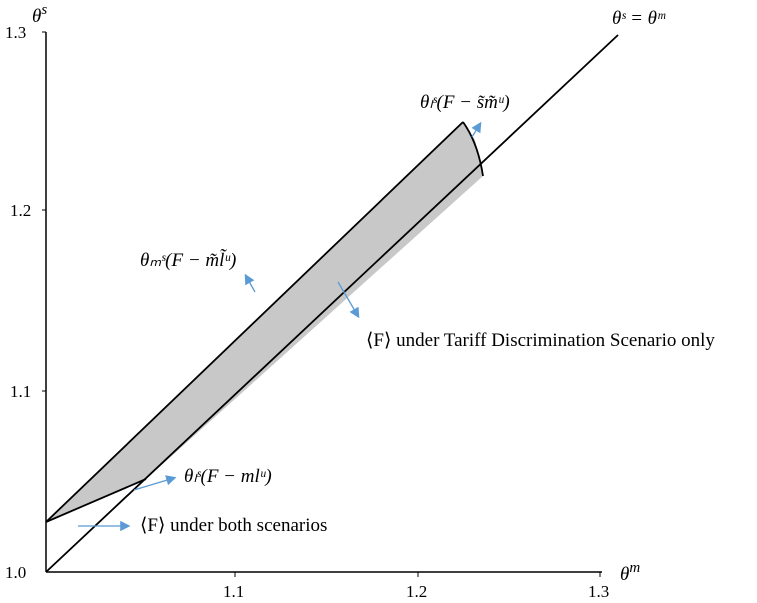 The height and width of the screenshot is (603, 757). Describe the element at coordinates (96, 500) in the screenshot. I see `theta-l-bottom-boundary` at that location.